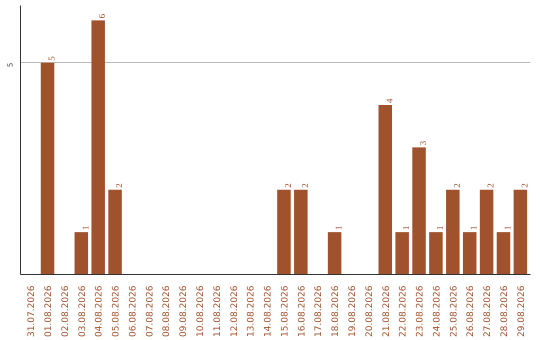 This screenshot has height=340, width=540. Describe the element at coordinates (184, 311) in the screenshot. I see `x-tick-label: 09.08.2026` at that location.